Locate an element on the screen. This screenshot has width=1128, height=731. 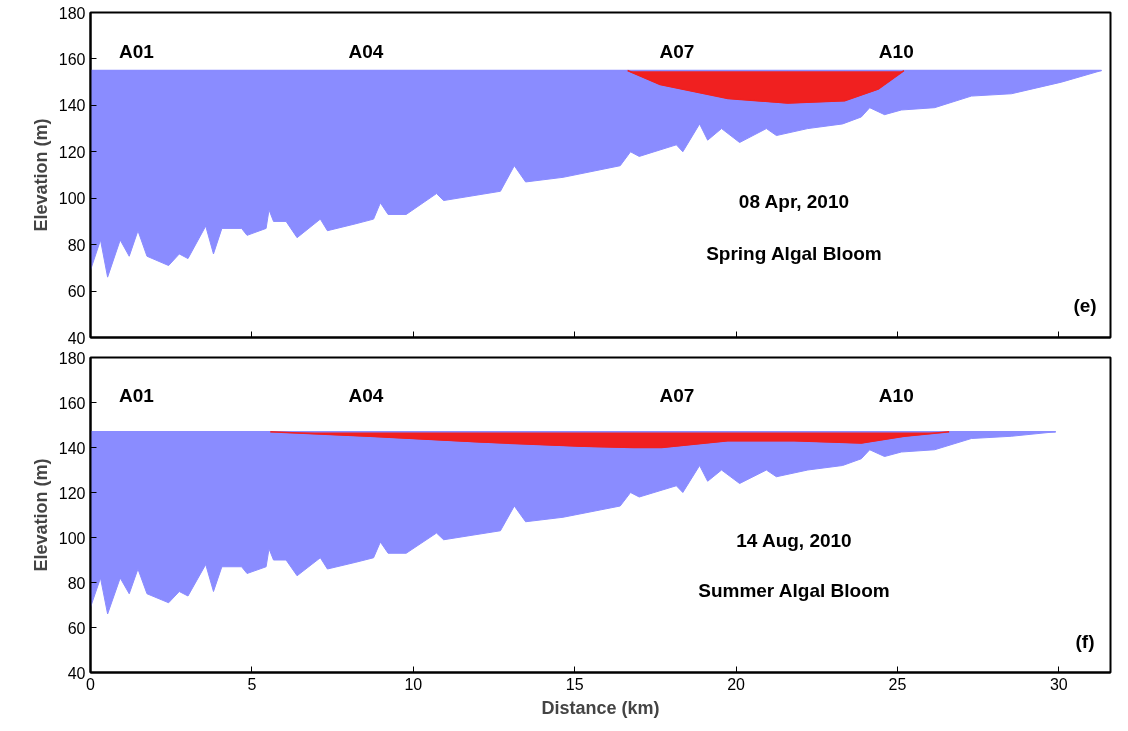
annotation: Spring Algal Bloom is located at coordinates (794, 253).